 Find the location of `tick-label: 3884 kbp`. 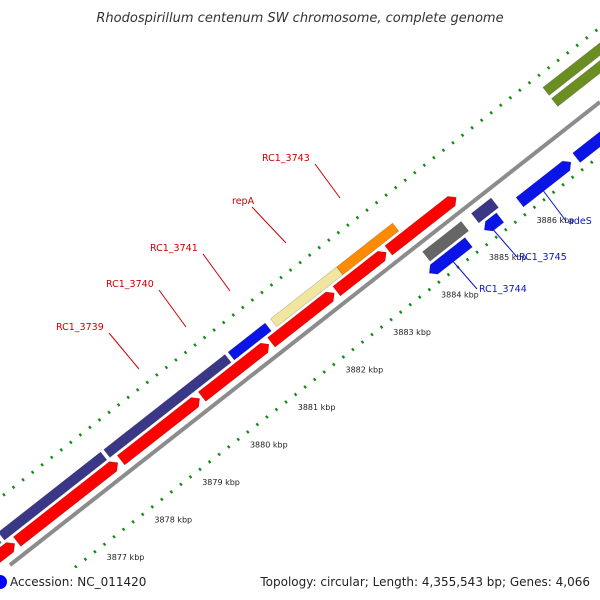

tick-label: 3884 kbp is located at coordinates (460, 295).